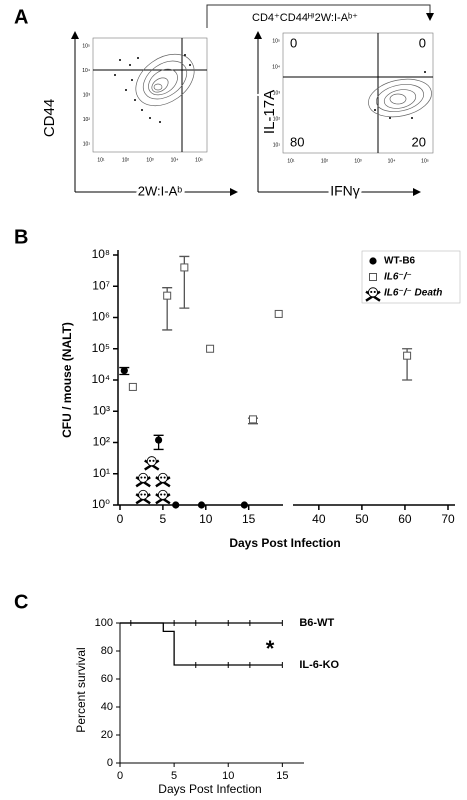 The image size is (467, 800). I want to click on x-axis-label: Days Post Infection, so click(284, 543).